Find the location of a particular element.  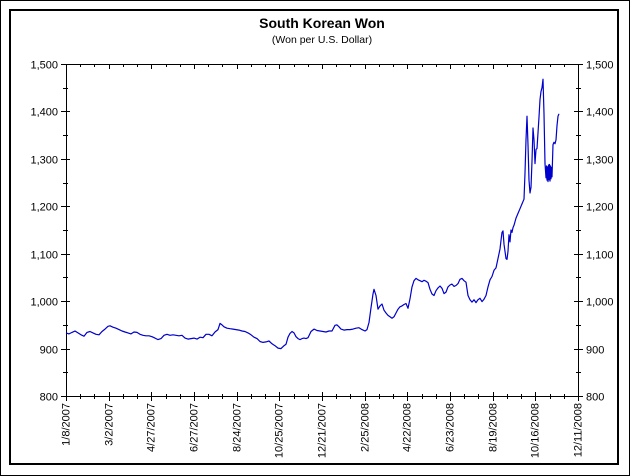

y-axis-label-left: 1,300 is located at coordinates (44, 161).